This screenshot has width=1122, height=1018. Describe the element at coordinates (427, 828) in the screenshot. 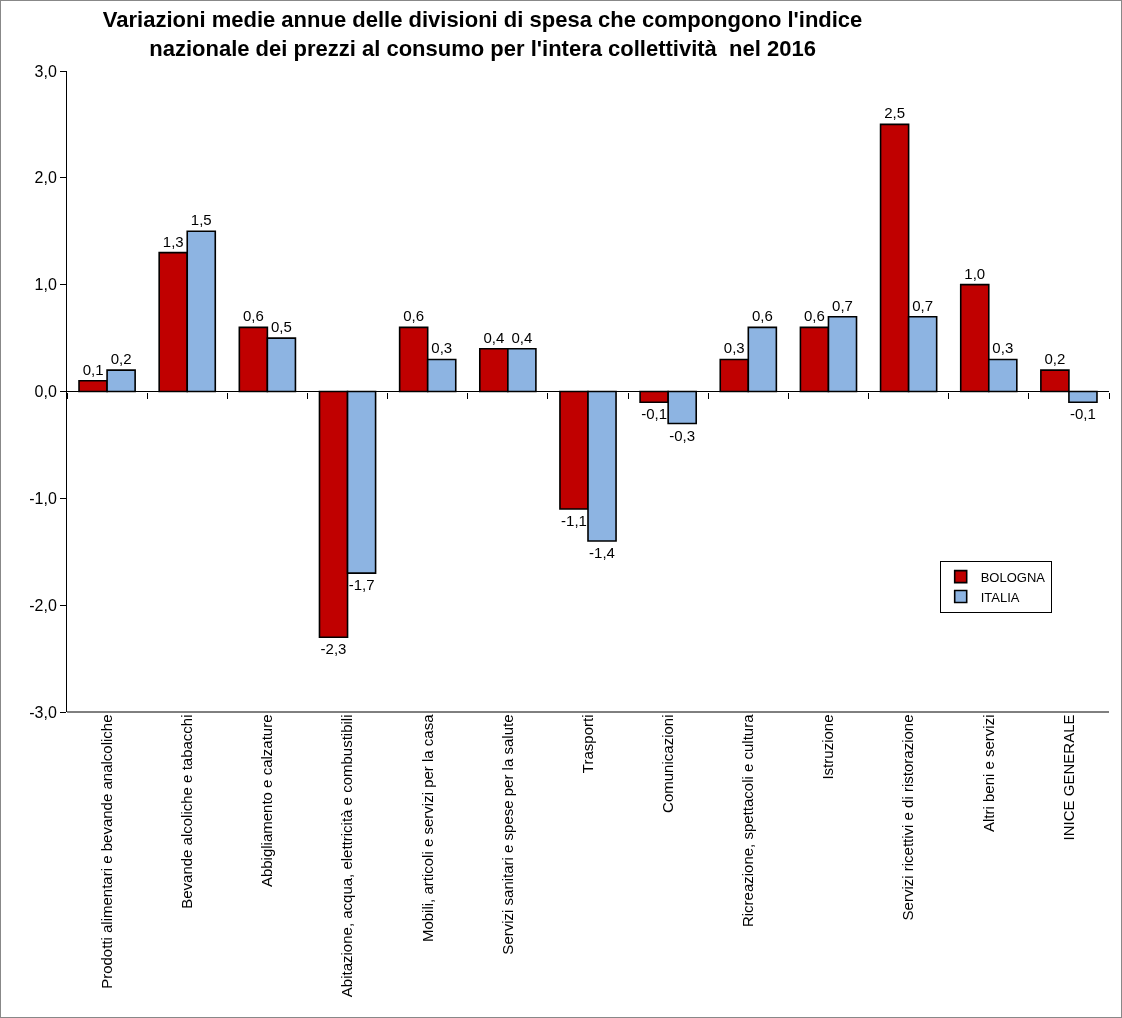

I see `x-tick-label: Mobili, articoli e servizi per la casa` at that location.